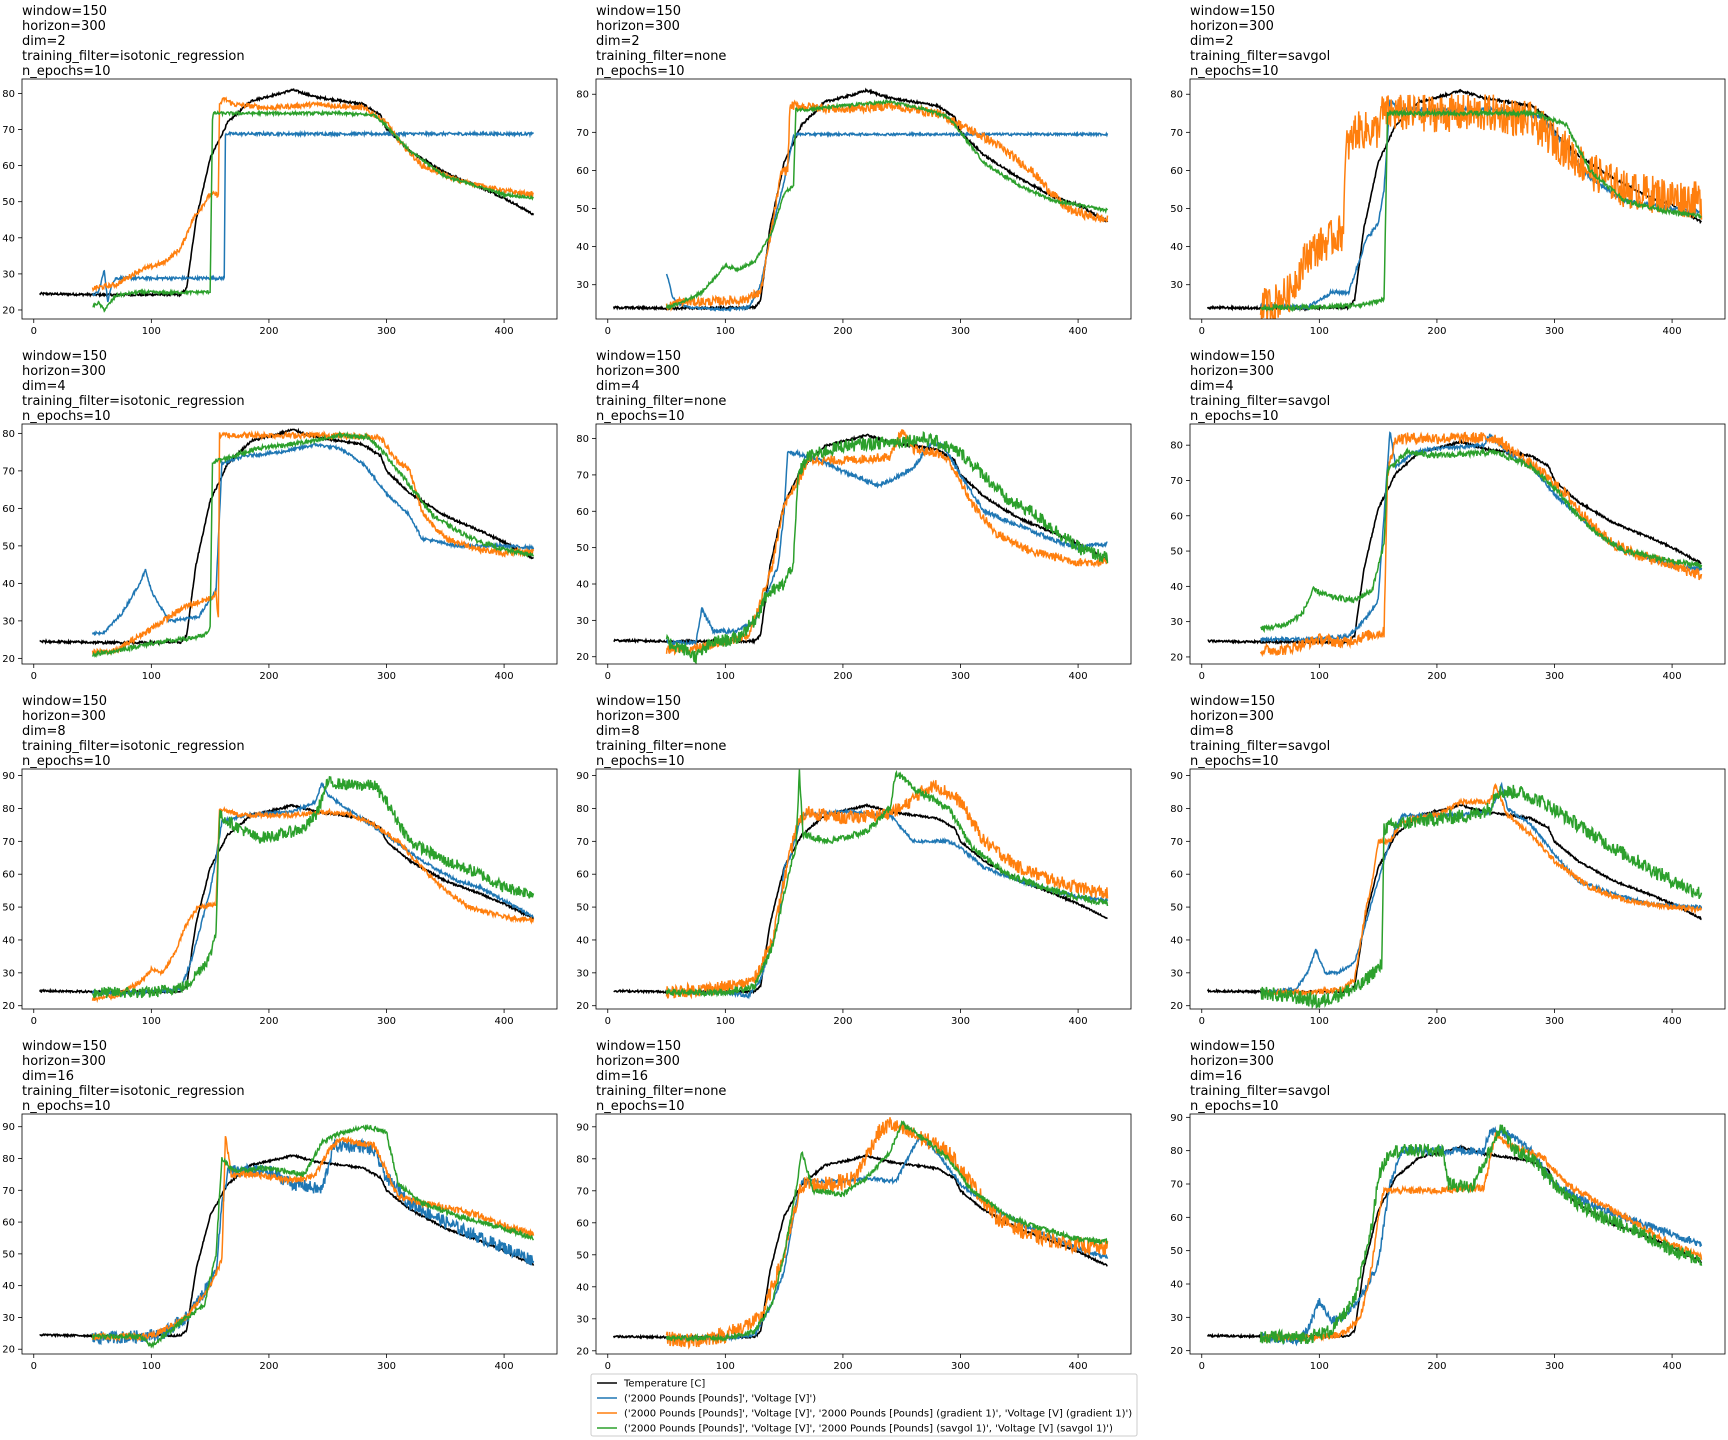 The image size is (1728, 1440). I want to click on y-tick-label: 90, so click(1176, 776).